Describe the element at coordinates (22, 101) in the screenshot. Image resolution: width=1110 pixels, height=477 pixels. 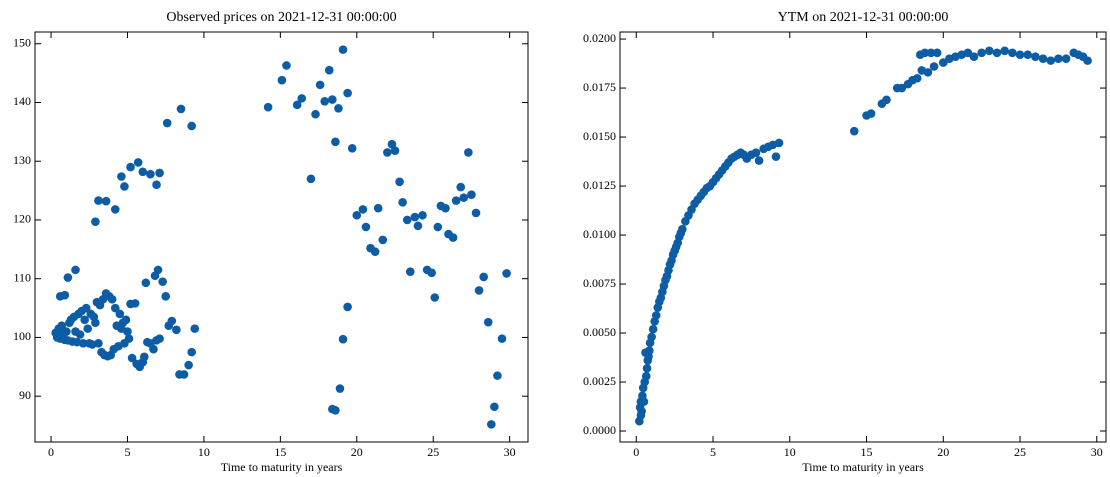
I see `y-tick-label: 140` at that location.